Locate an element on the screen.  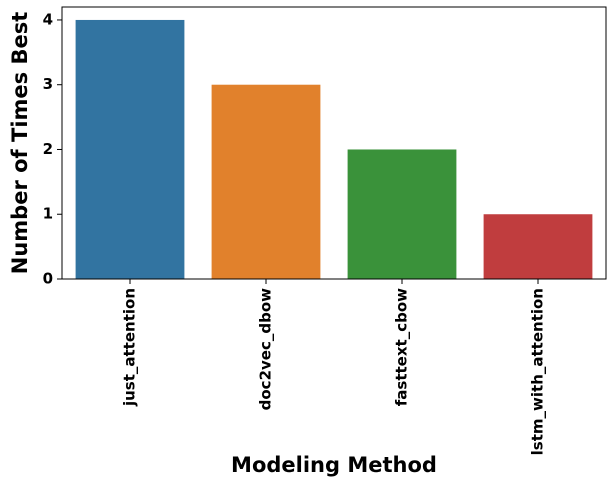
y-tick-label: 4 is located at coordinates (48, 19).